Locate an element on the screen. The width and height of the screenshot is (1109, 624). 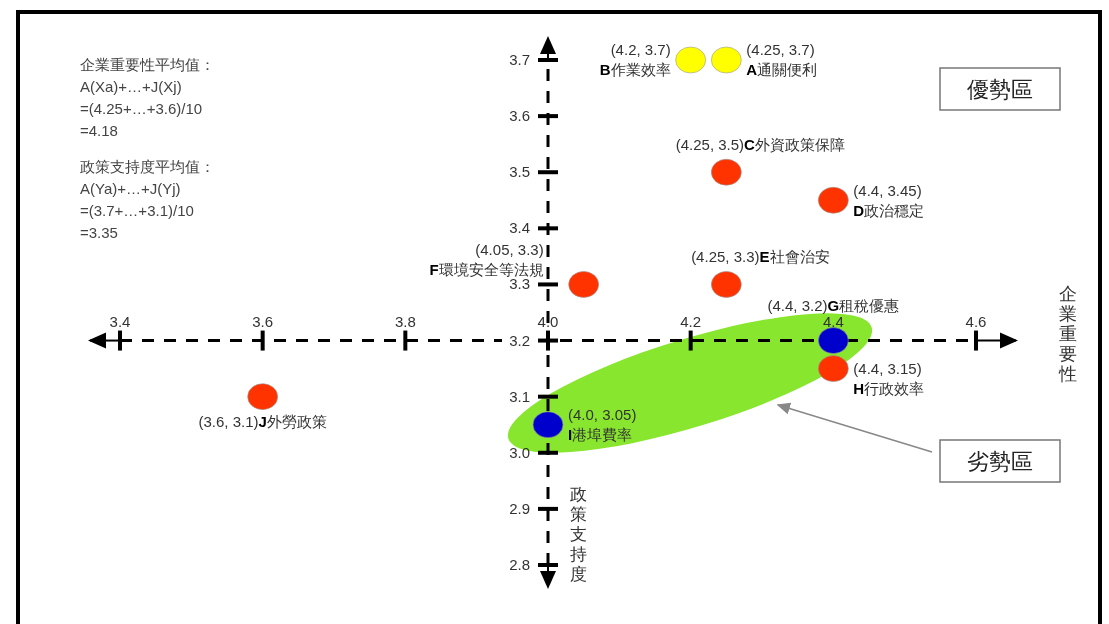
annotation: 政策支持度平均值： A(Ya)+…+J(Yj) =(3.7+…+3.1)/10 =3.35 is located at coordinates (147, 199).